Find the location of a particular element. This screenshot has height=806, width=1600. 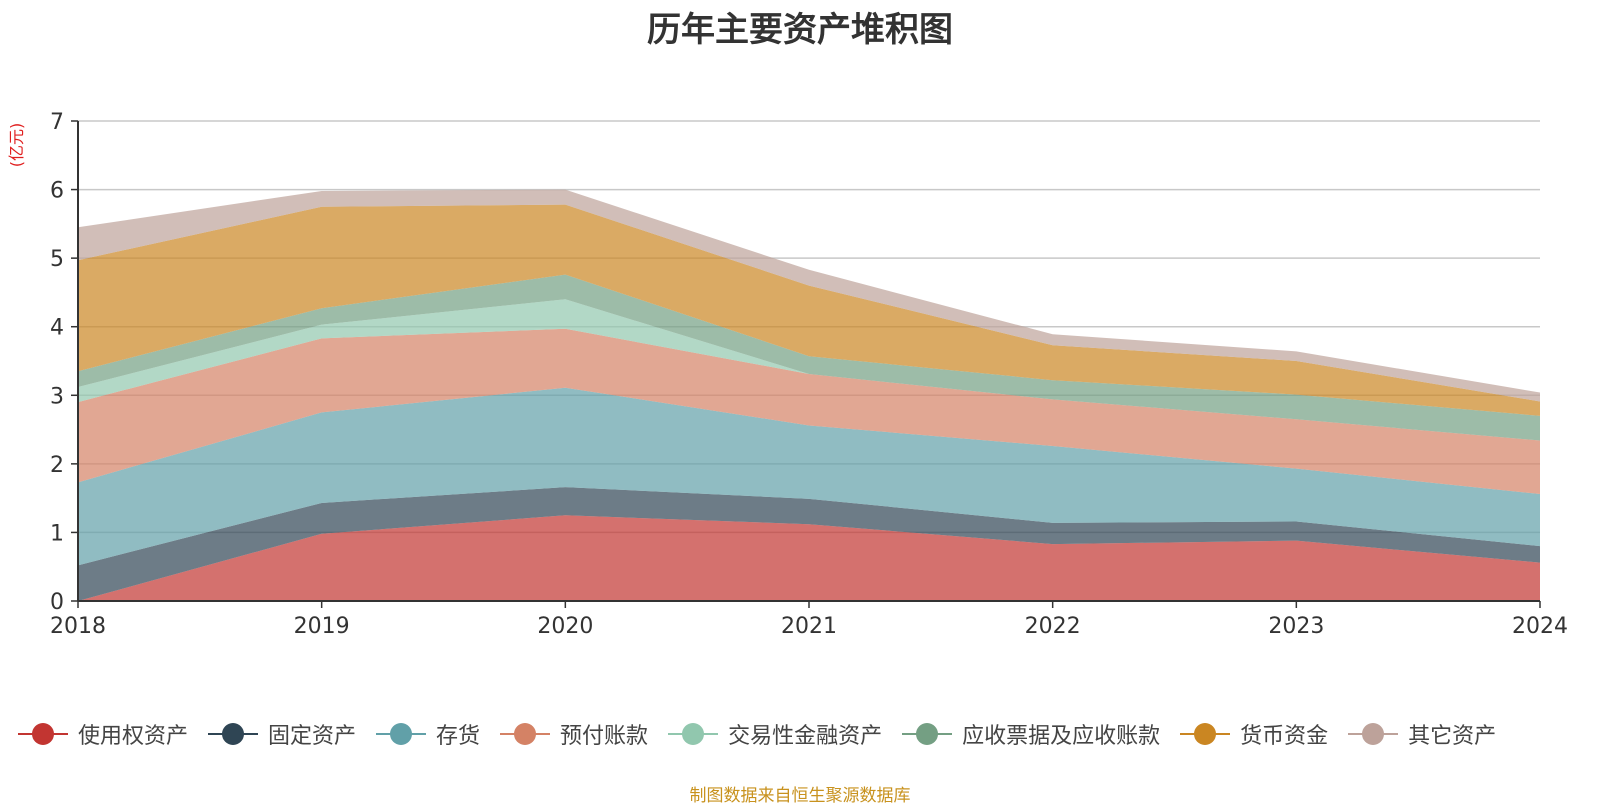

x-tick-label: 2023 is located at coordinates (1296, 626).